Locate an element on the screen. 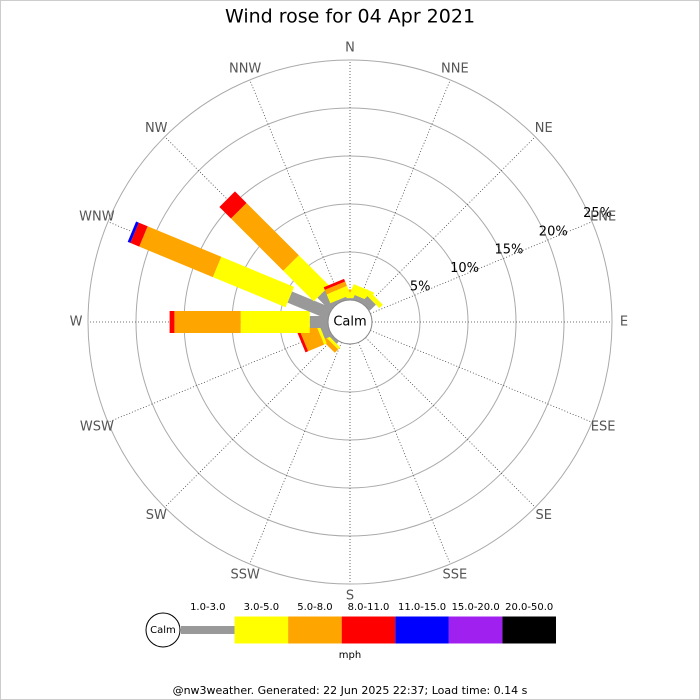  direction-label: SW is located at coordinates (156, 515).